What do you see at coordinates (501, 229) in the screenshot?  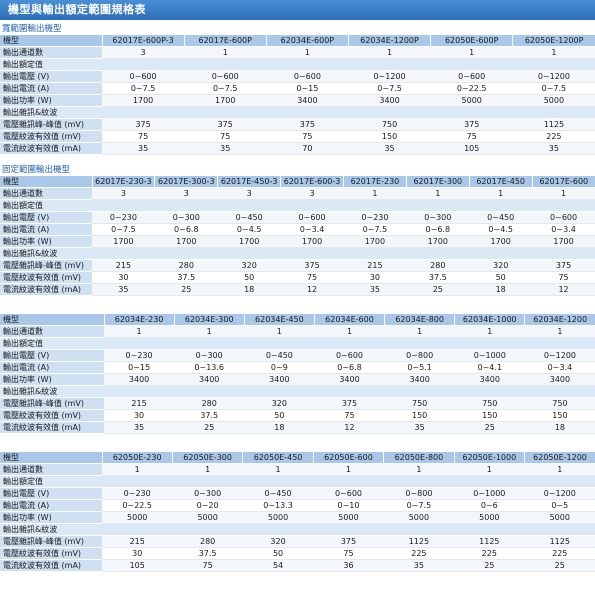 I see `cell-value: 0~4.5` at bounding box center [501, 229].